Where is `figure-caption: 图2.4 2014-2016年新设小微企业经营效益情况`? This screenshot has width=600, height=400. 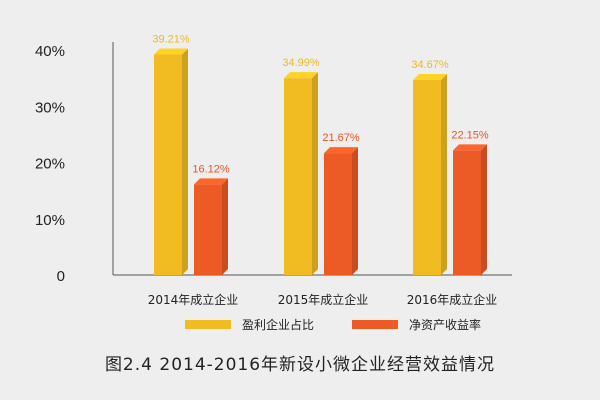
figure-caption: 图2.4 2014-2016年新设小微企业经营效益情况 is located at coordinates (300, 365).